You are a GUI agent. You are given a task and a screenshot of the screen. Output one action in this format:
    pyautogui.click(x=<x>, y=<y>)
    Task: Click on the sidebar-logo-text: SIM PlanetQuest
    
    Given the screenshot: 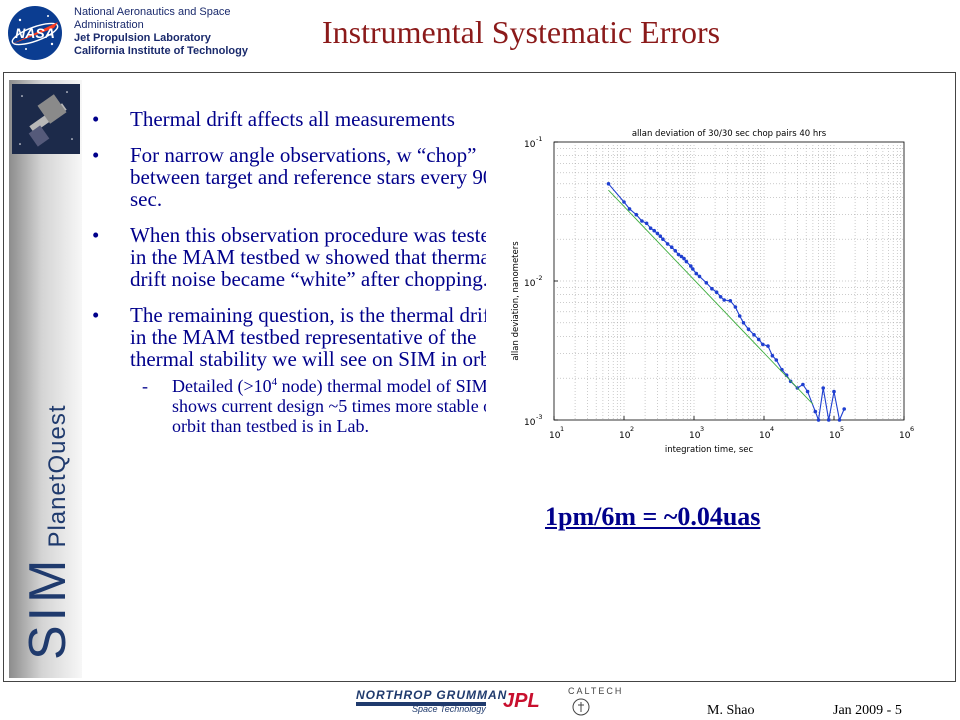 What is the action you would take?
    pyautogui.click(x=48, y=532)
    